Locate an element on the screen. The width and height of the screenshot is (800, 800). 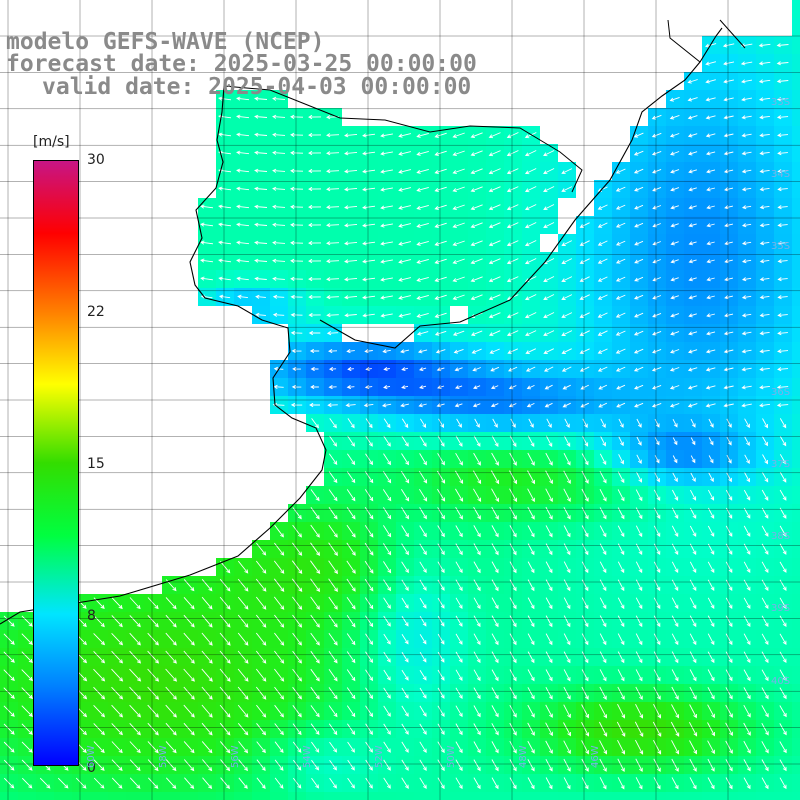
lon-label: 60W is located at coordinates (91, 756).